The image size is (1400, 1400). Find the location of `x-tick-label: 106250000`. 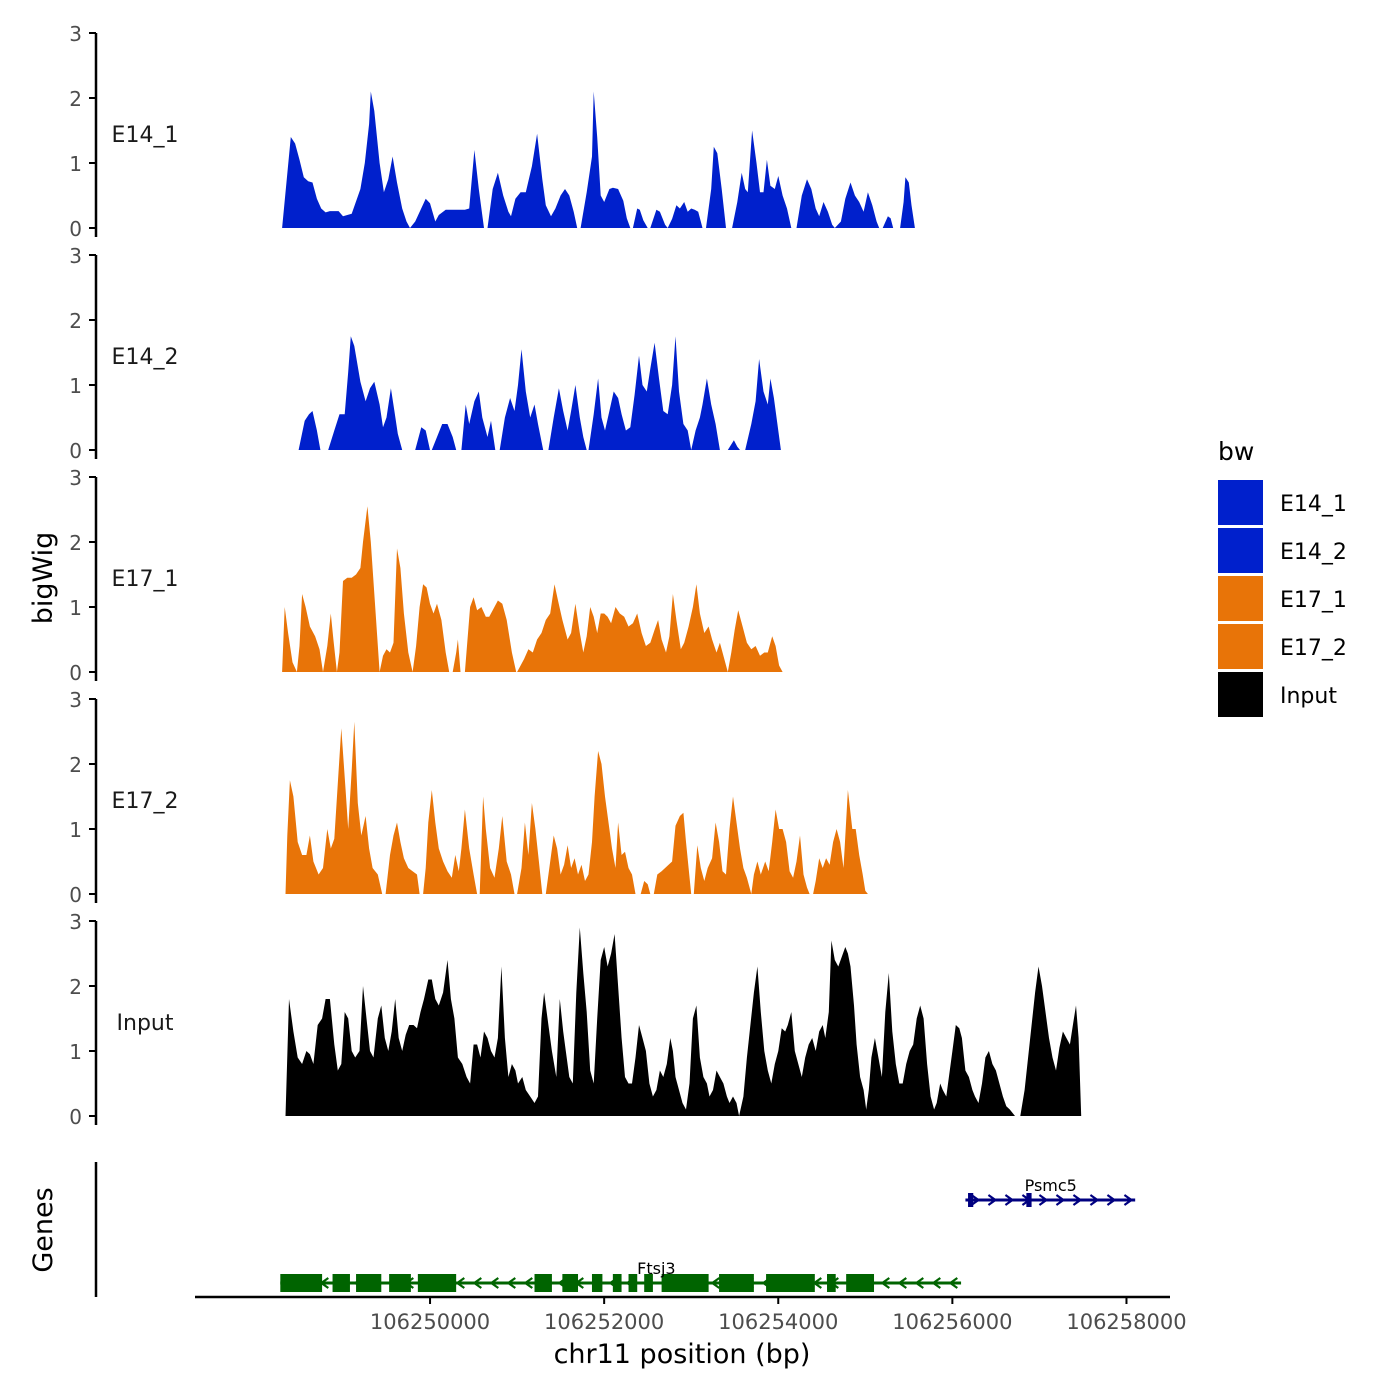

x-tick-label: 106250000 is located at coordinates (430, 1322).